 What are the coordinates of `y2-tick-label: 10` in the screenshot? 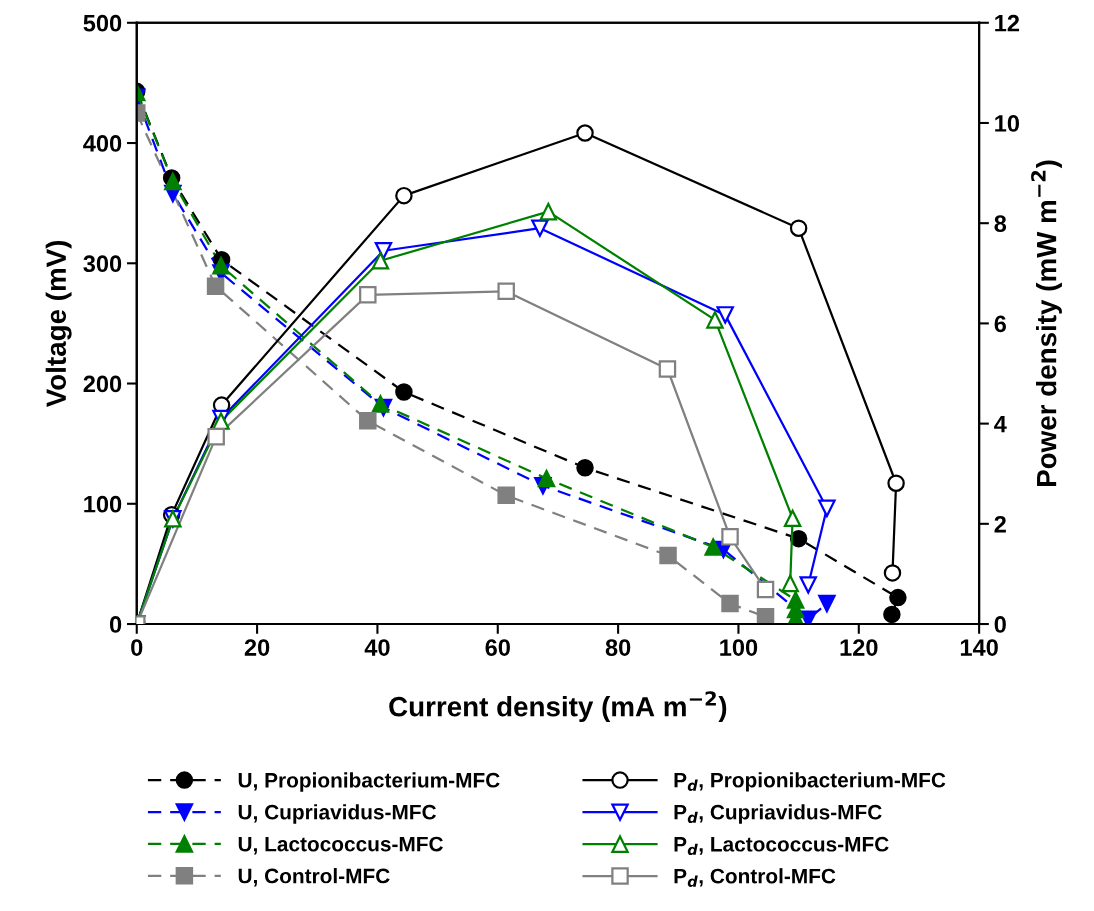 It's located at (1007, 123).